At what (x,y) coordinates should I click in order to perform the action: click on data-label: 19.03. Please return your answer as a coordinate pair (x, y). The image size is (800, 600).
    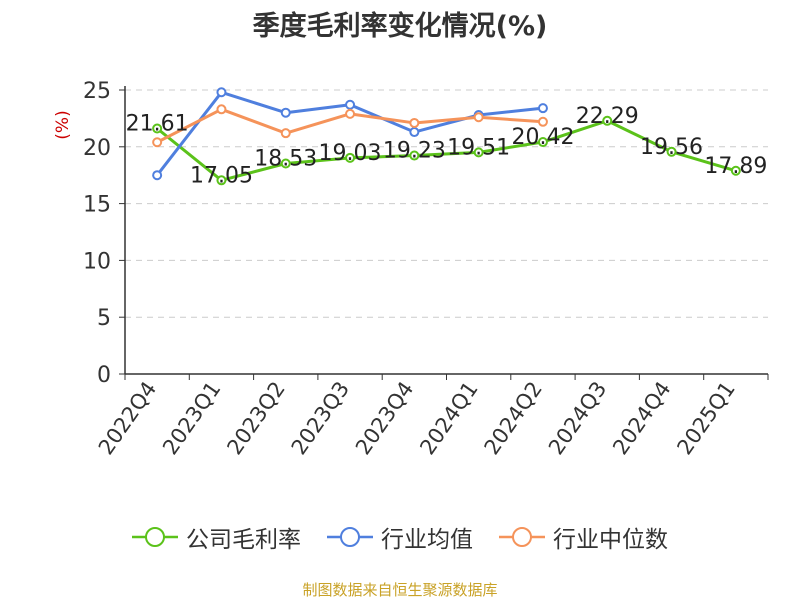
    Looking at the image, I should click on (350, 153).